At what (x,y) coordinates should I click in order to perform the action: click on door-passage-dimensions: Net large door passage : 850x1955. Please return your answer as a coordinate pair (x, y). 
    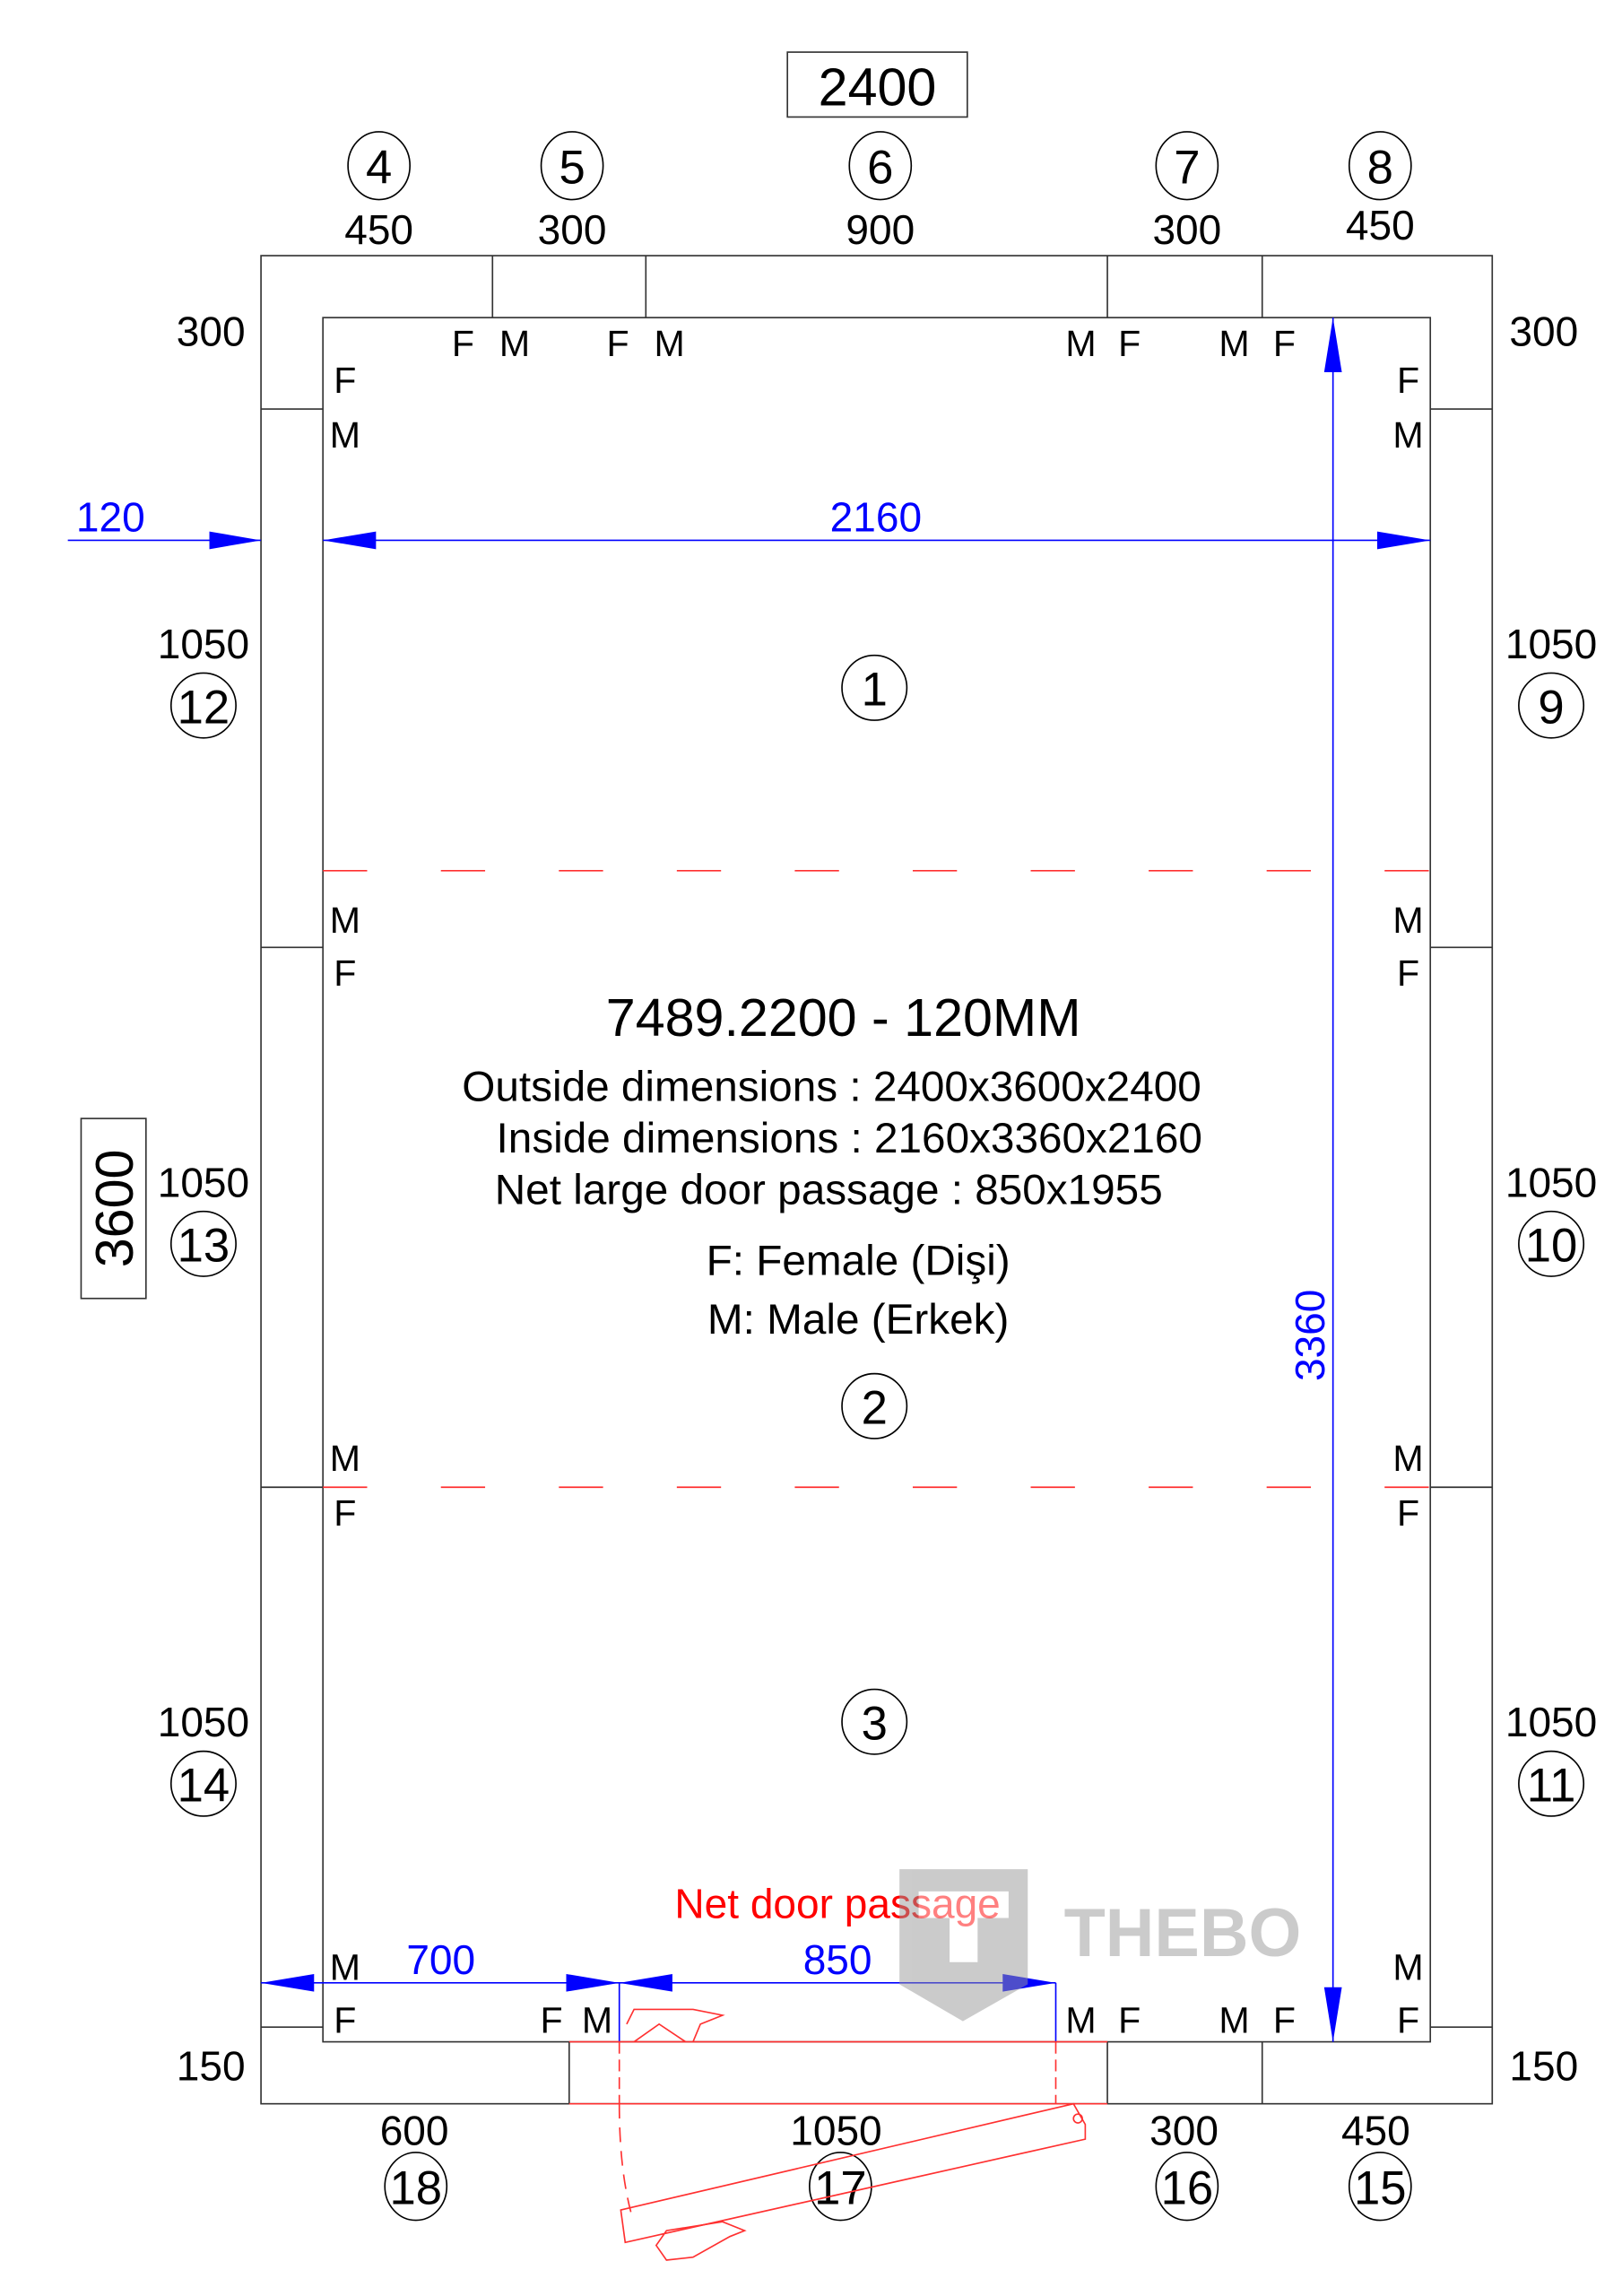
    Looking at the image, I should click on (829, 1189).